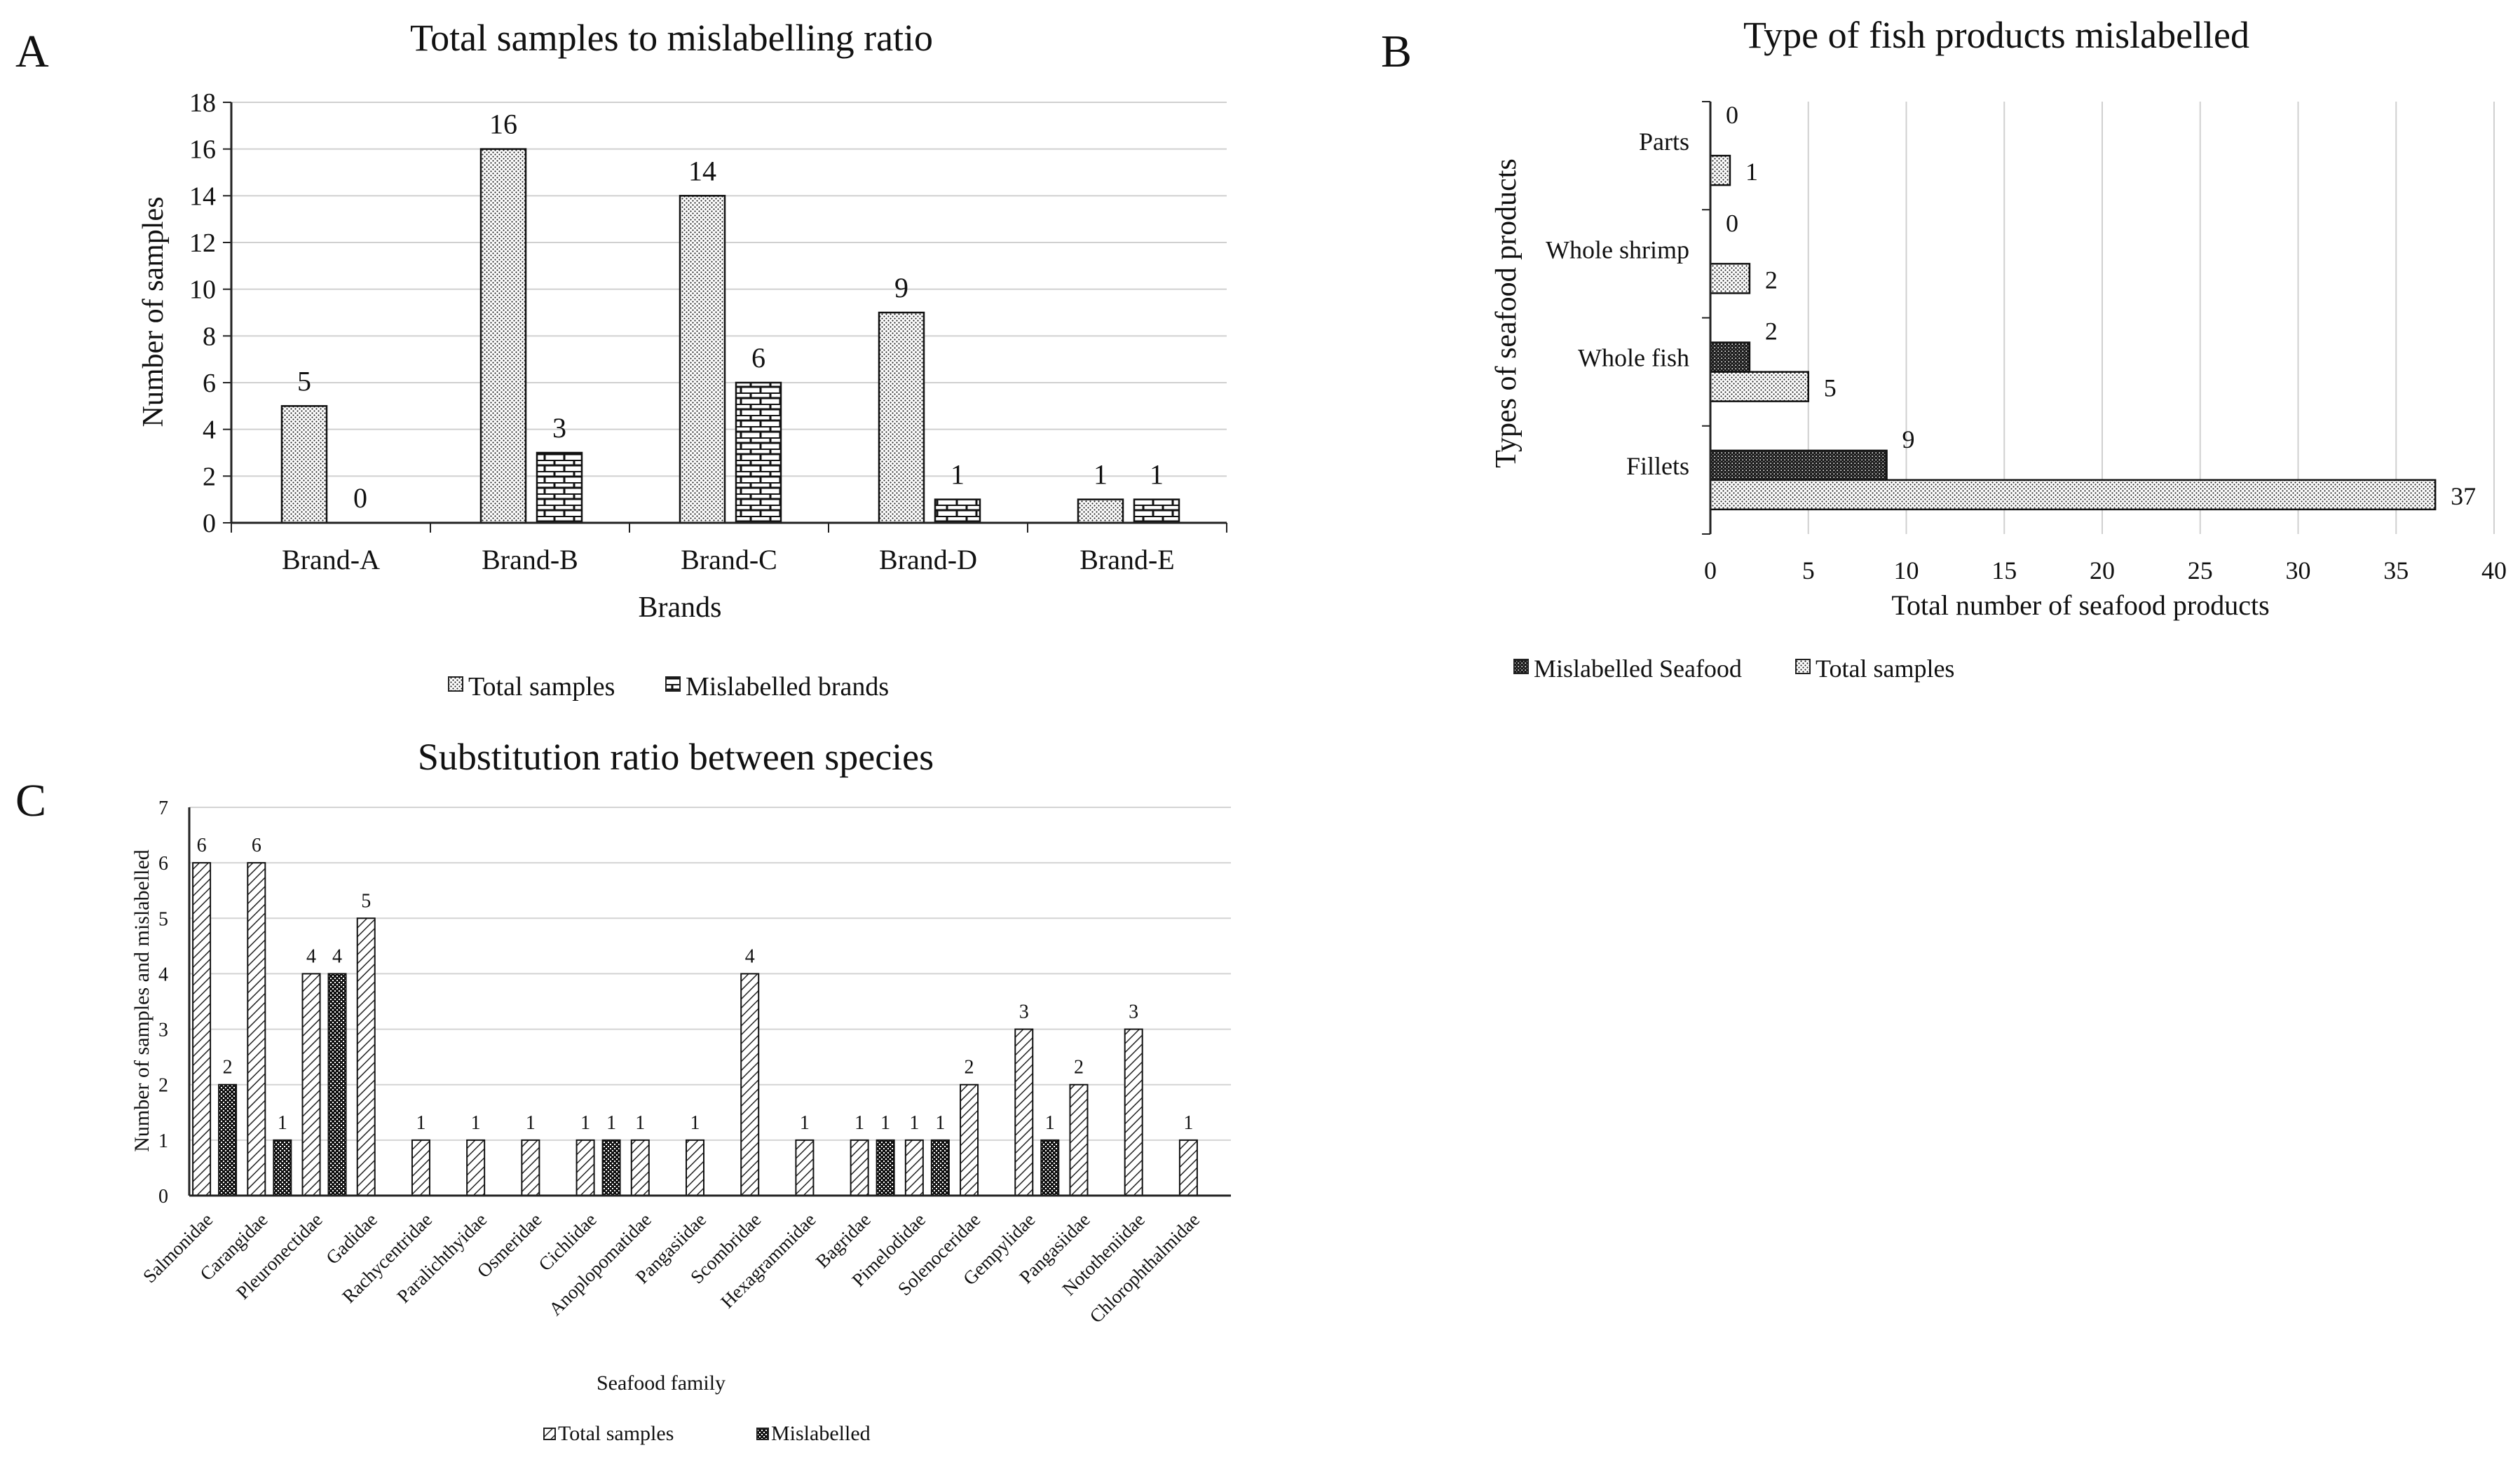  What do you see at coordinates (1906, 570) in the screenshot?
I see `panel-b-x-tick-label: 10` at bounding box center [1906, 570].